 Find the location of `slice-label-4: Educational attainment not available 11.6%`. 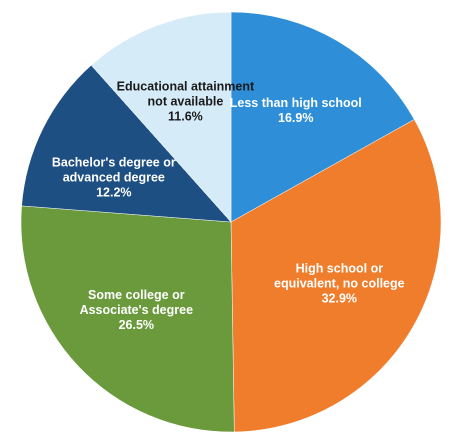

slice-label-4: Educational attainment not available 11.6% is located at coordinates (186, 102).